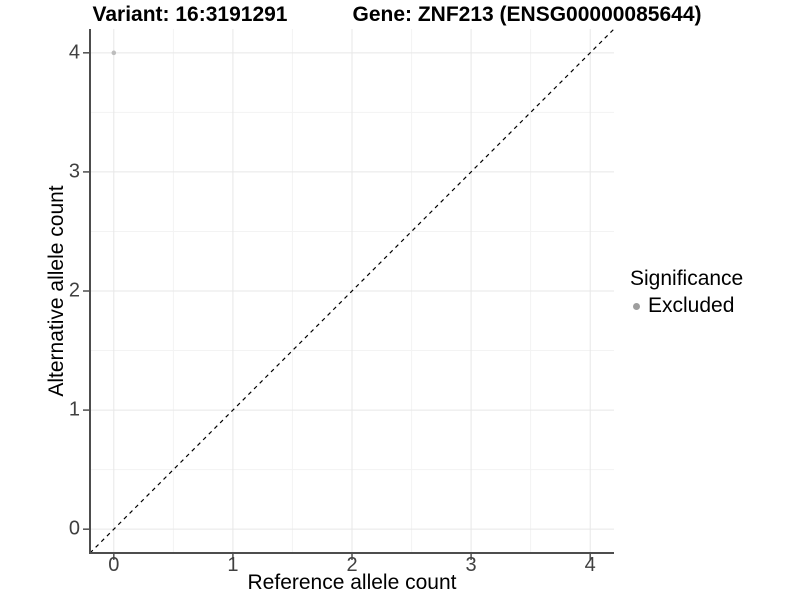  I want to click on y-tick-label: 4, so click(74, 52).